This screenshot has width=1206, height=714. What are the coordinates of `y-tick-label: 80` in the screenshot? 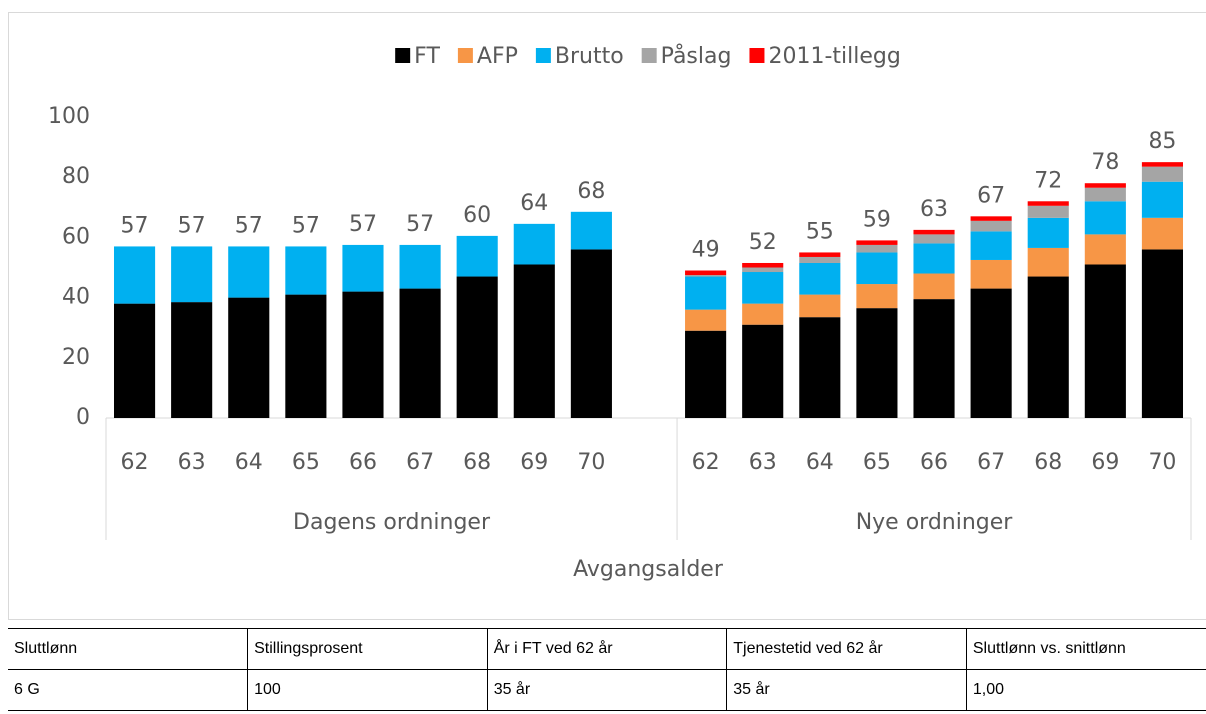 It's located at (76, 176).